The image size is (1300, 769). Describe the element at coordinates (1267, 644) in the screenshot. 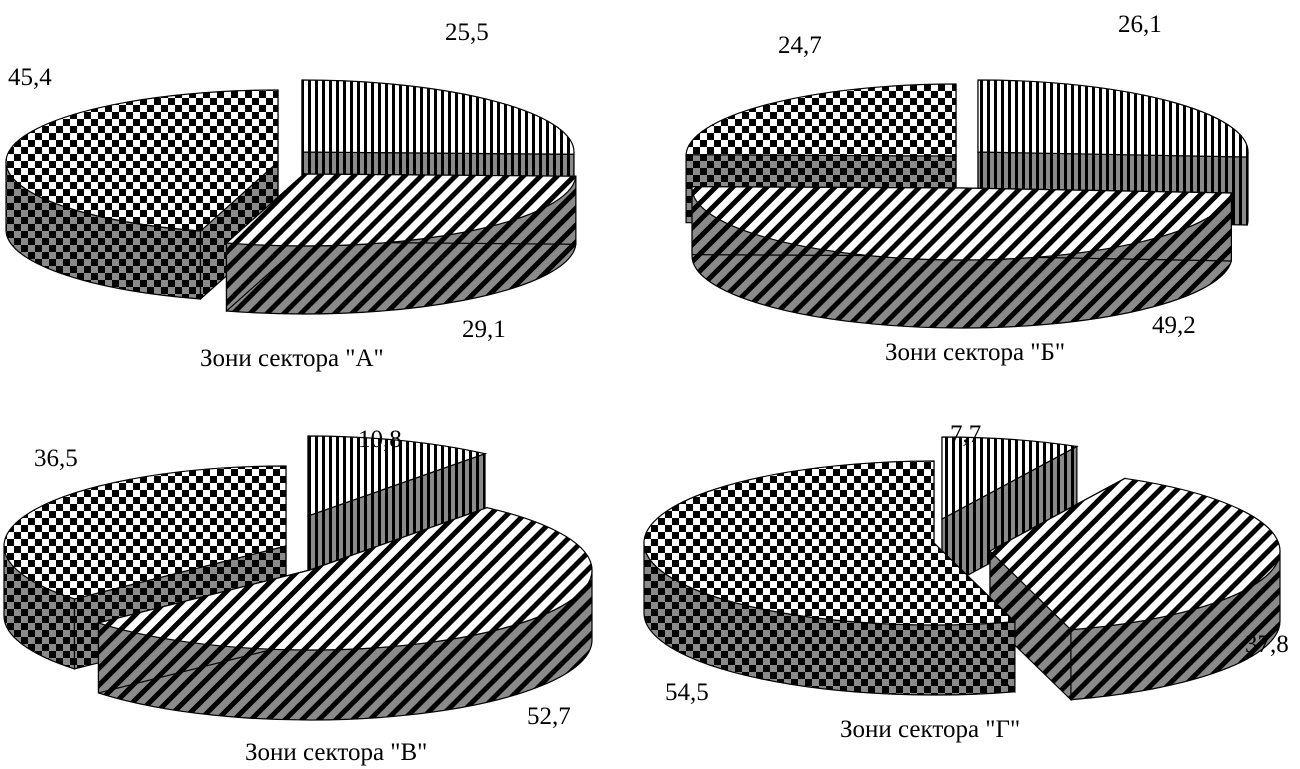

I see `slice-value-label: 37,8` at that location.